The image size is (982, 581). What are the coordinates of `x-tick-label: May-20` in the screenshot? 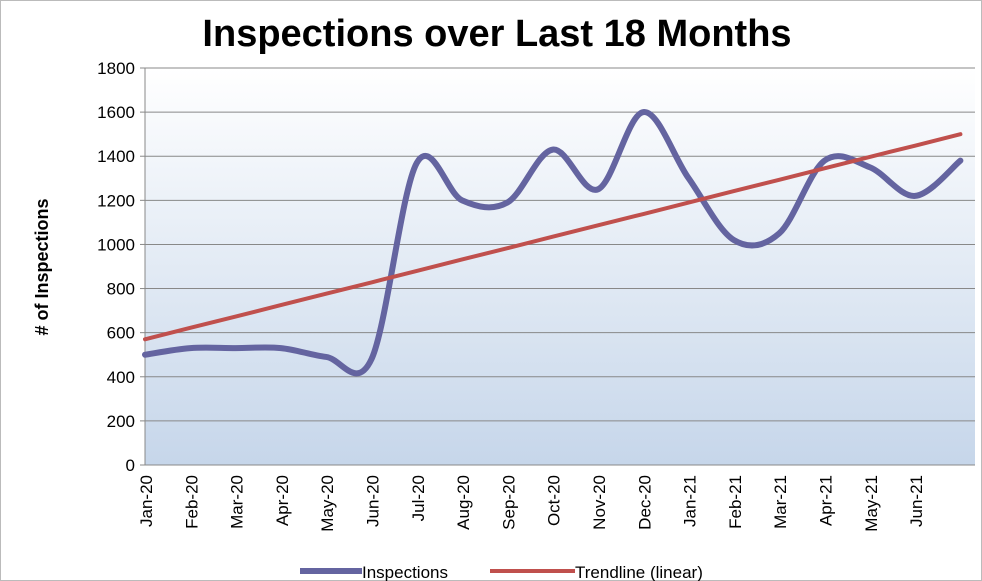 It's located at (327, 503).